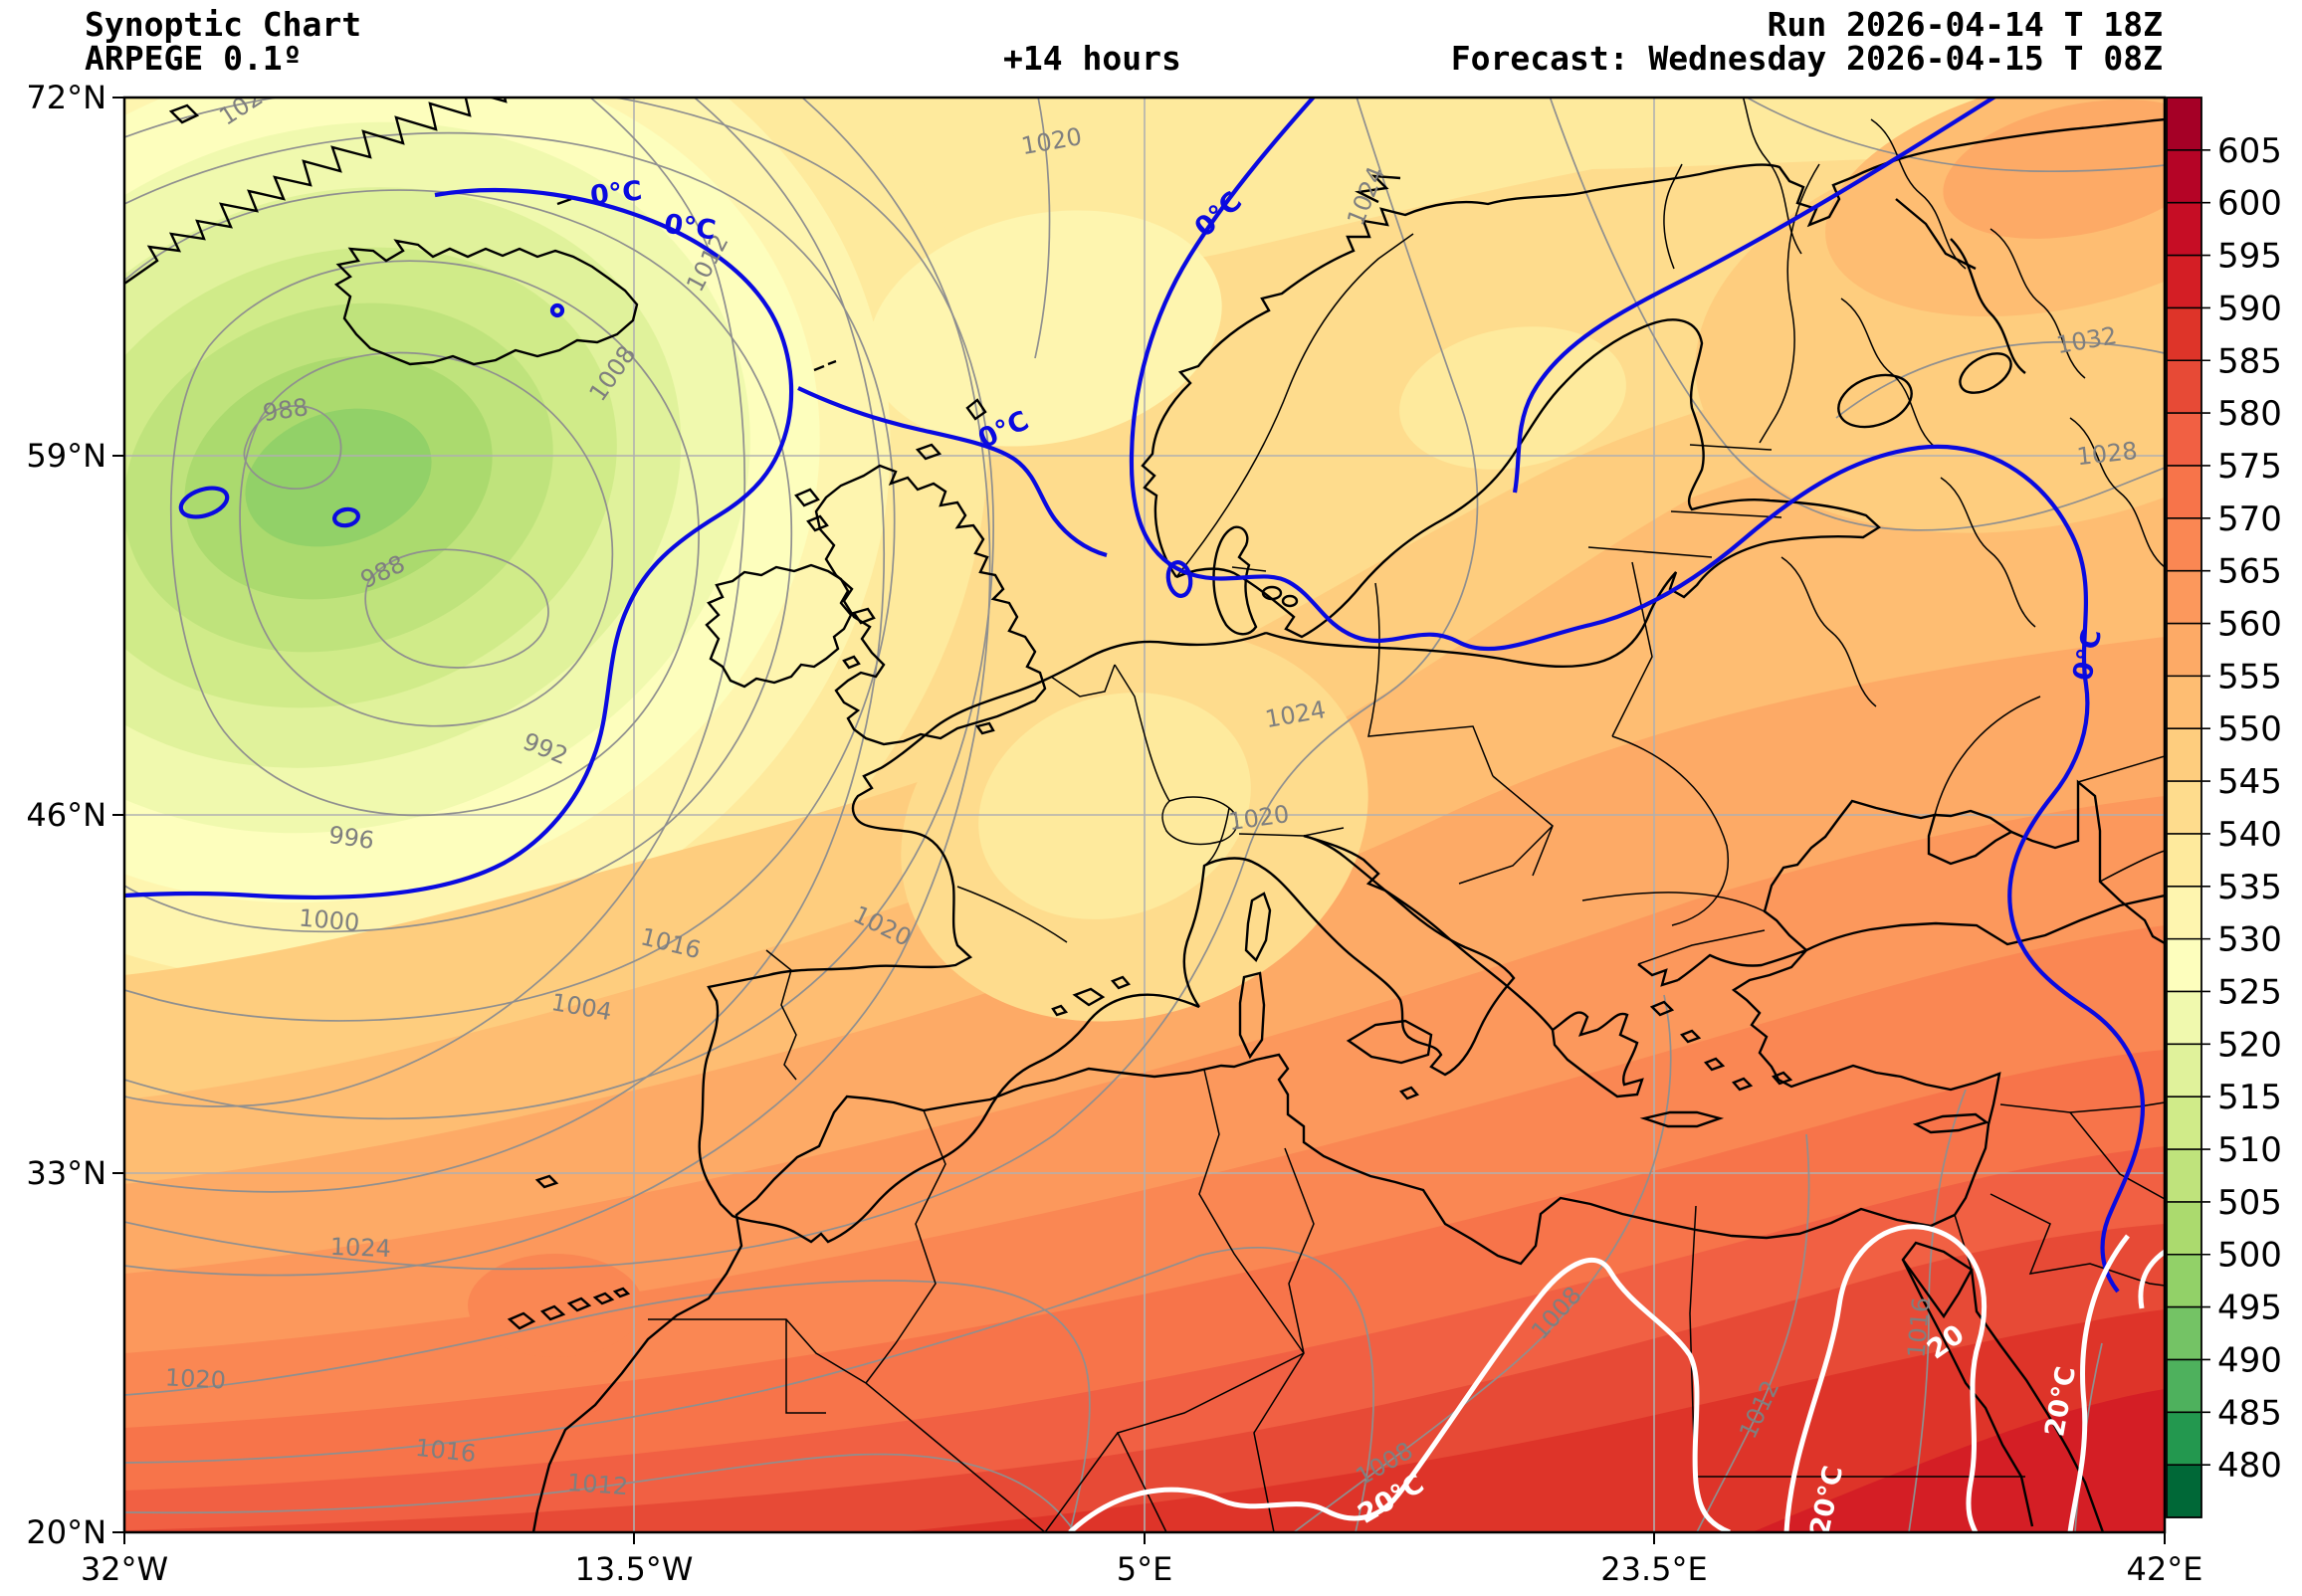  I want to click on colorbar-tick-label: 480, so click(2249, 1466).